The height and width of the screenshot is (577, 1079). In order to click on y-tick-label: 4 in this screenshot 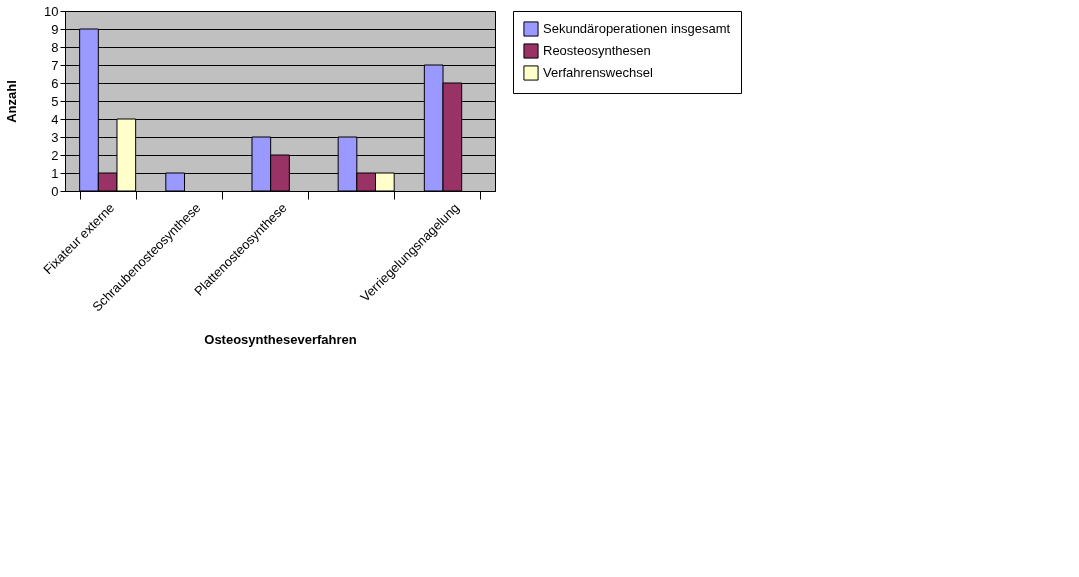, I will do `click(55, 119)`.